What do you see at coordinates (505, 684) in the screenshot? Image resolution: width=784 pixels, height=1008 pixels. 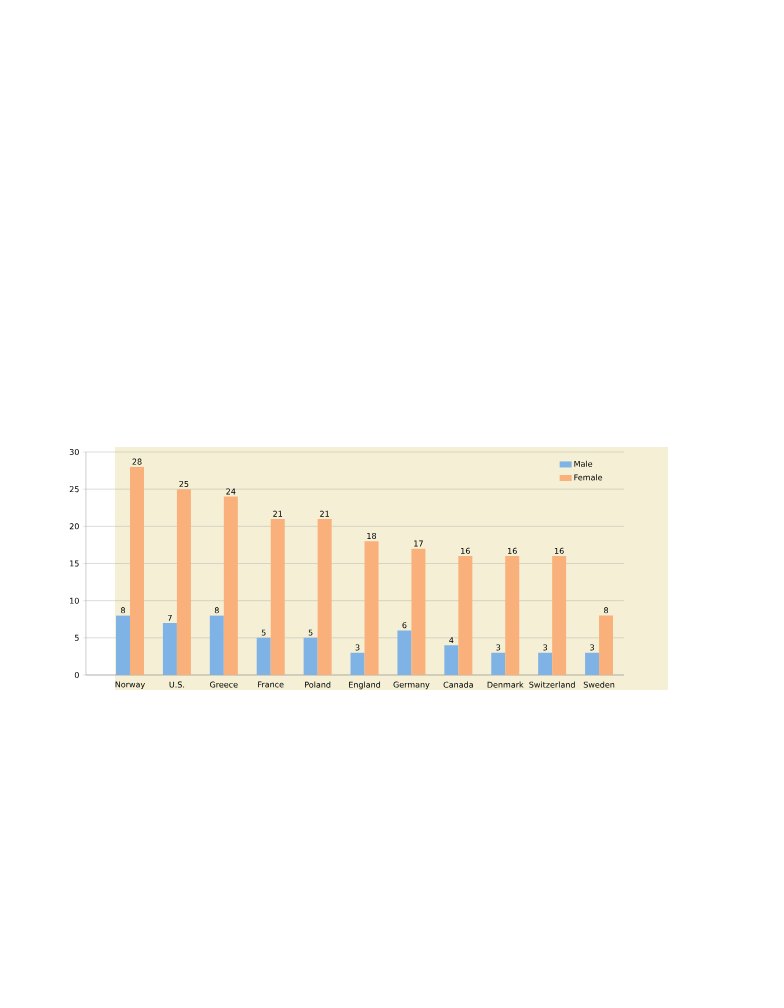 I see `x-tick-label: Denmark` at bounding box center [505, 684].